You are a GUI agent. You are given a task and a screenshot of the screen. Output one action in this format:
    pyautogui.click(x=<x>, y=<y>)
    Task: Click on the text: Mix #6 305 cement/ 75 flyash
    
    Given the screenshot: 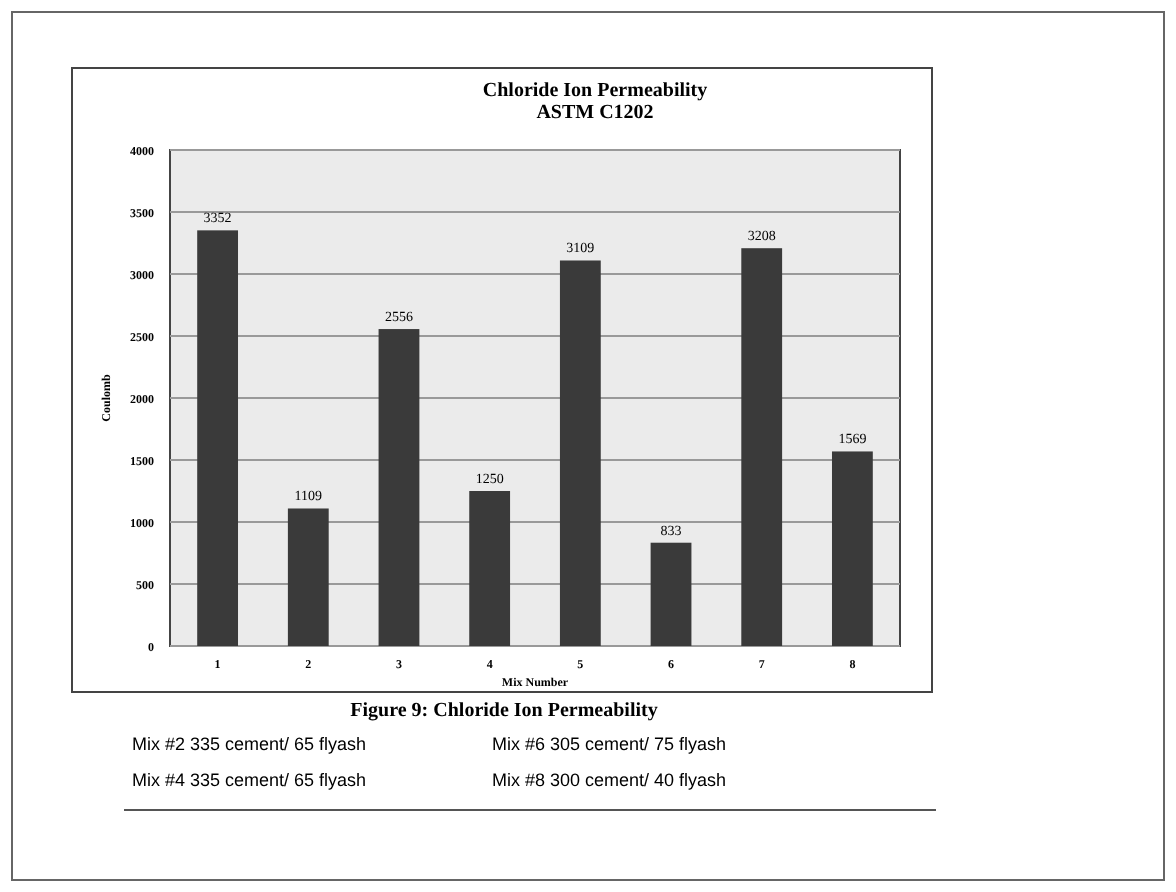 What is the action you would take?
    pyautogui.click(x=609, y=744)
    